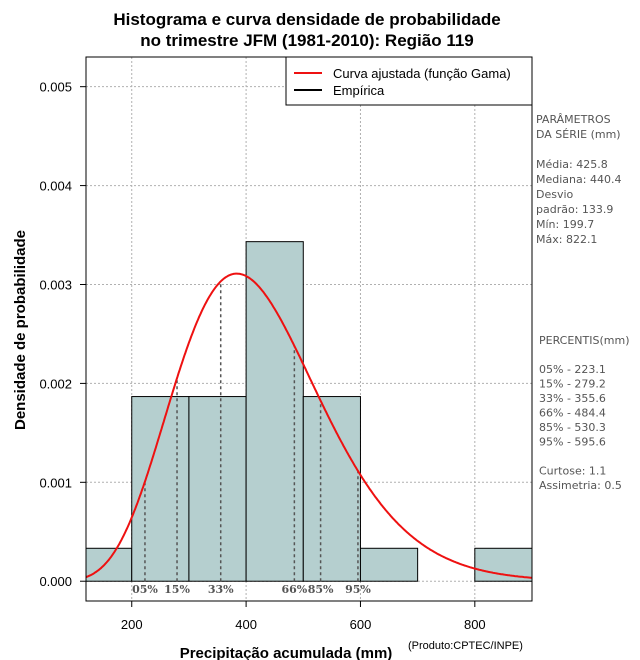  Describe the element at coordinates (221, 589) in the screenshot. I see `percentile-marker-label: 33%` at that location.